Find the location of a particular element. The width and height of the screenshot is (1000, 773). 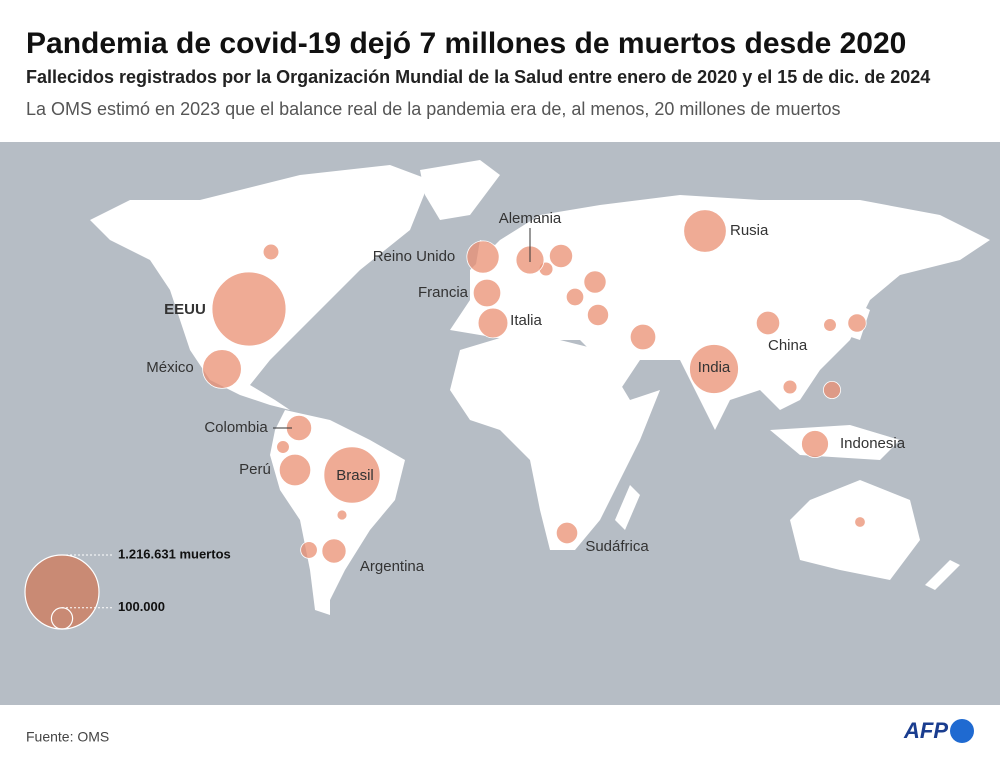

country-label: Indonesia is located at coordinates (873, 443).